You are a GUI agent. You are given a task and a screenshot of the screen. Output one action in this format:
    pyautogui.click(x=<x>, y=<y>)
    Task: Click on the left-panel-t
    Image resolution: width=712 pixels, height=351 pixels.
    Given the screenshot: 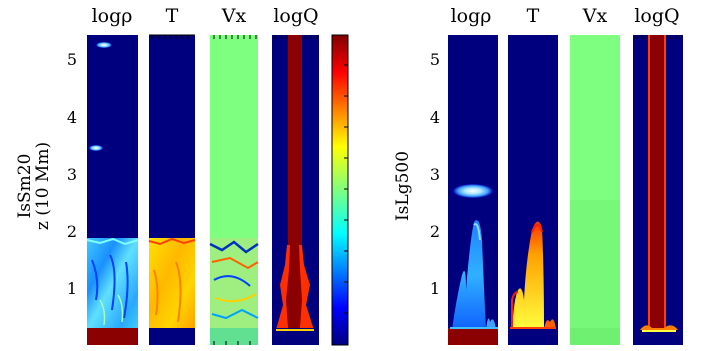 What is the action you would take?
    pyautogui.click(x=172, y=189)
    